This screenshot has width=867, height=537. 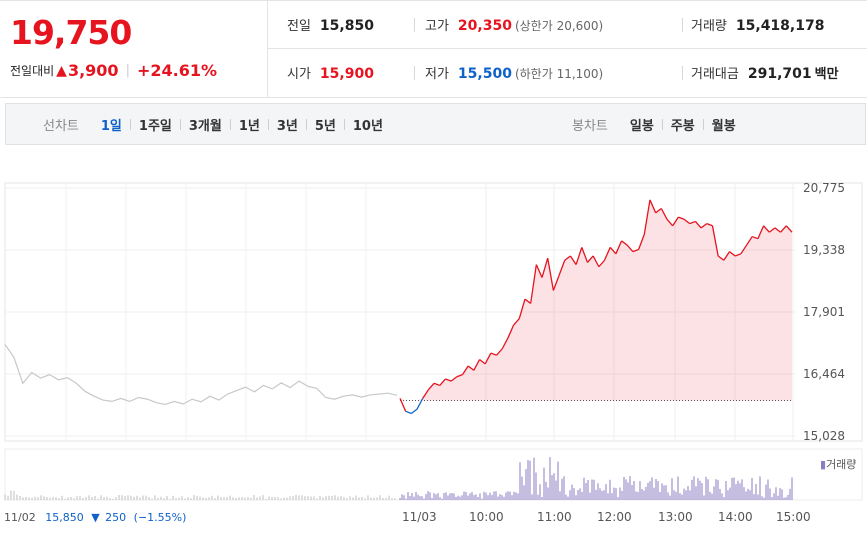 I want to click on high-label: 고가, so click(x=437, y=26).